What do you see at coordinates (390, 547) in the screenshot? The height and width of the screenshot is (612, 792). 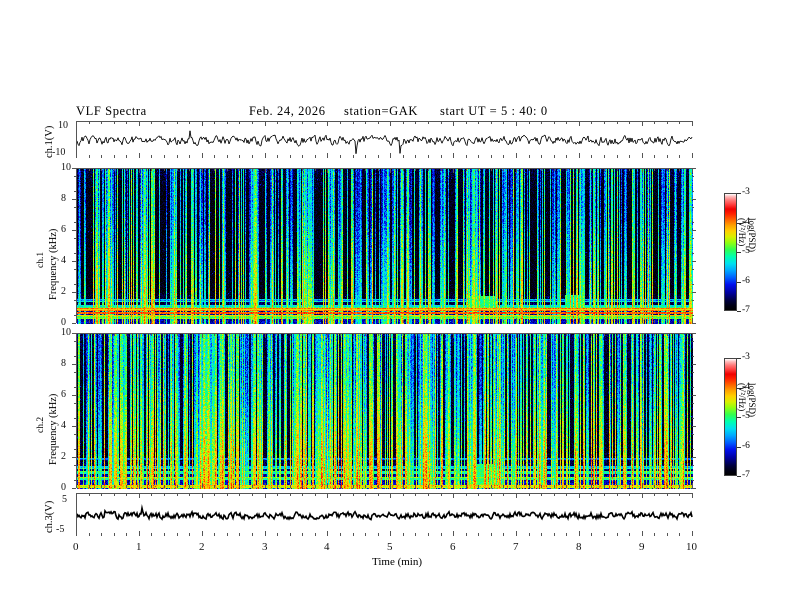 I see `xtick-label: 5` at bounding box center [390, 547].